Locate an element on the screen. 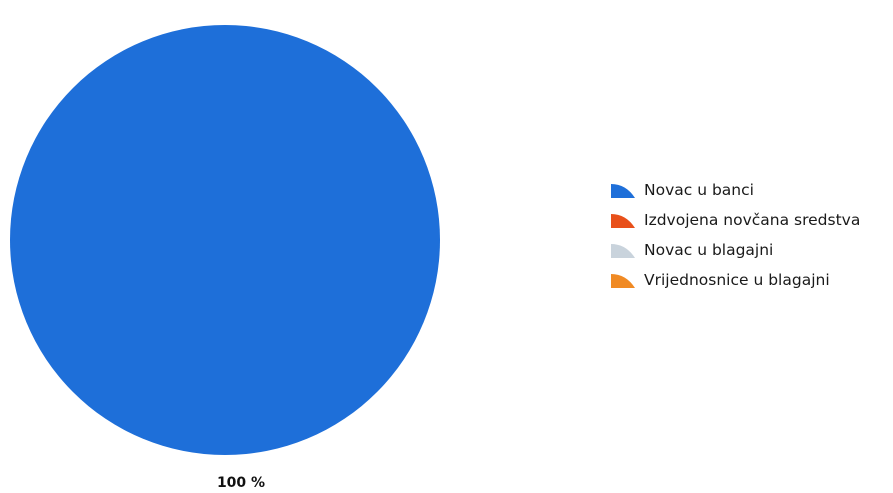  legend-item-novac-u-banci: Novac u banci is located at coordinates (750, 190).